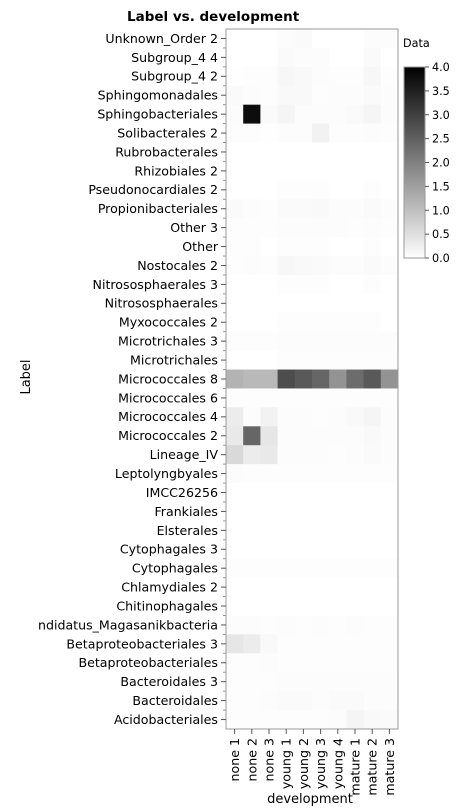 This screenshot has height=811, width=472. Describe the element at coordinates (155, 284) in the screenshot. I see `y-tick-label: Nitrososphaerales 3` at that location.